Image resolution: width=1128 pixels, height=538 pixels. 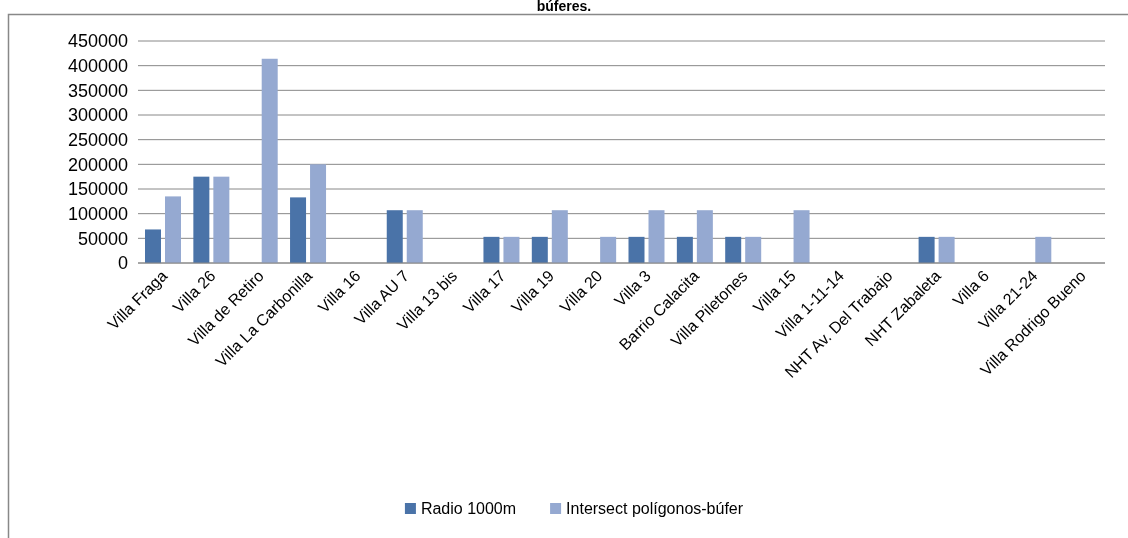 I want to click on y-tick-label: 150000, so click(x=97, y=189).